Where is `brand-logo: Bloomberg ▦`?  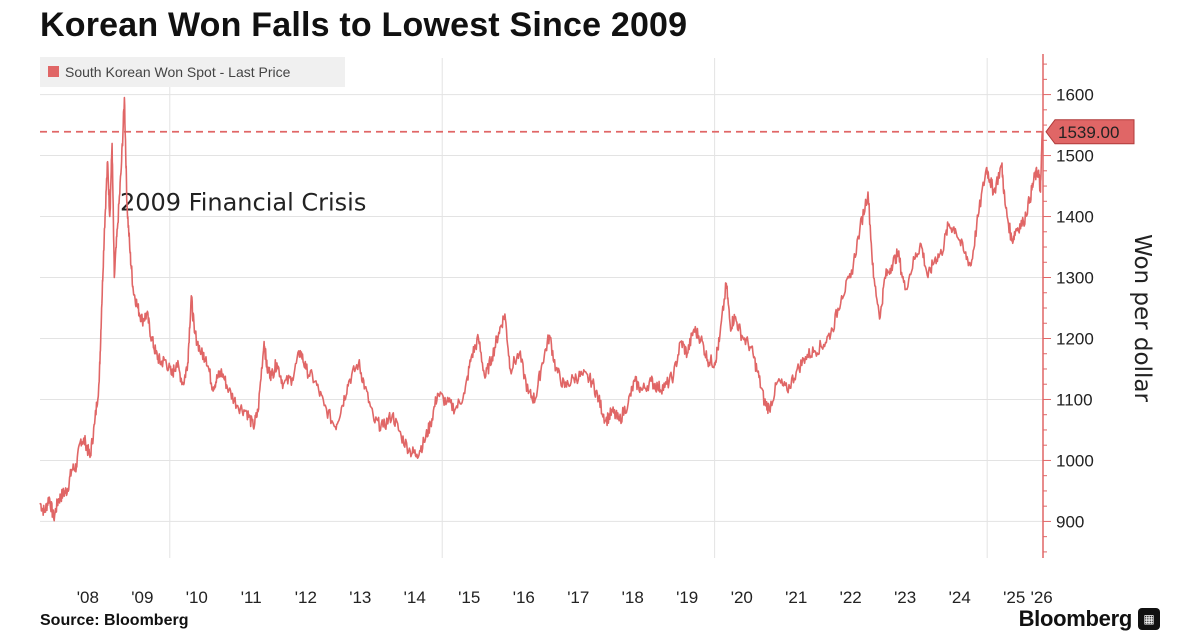 brand-logo: Bloomberg ▦ is located at coordinates (1089, 619).